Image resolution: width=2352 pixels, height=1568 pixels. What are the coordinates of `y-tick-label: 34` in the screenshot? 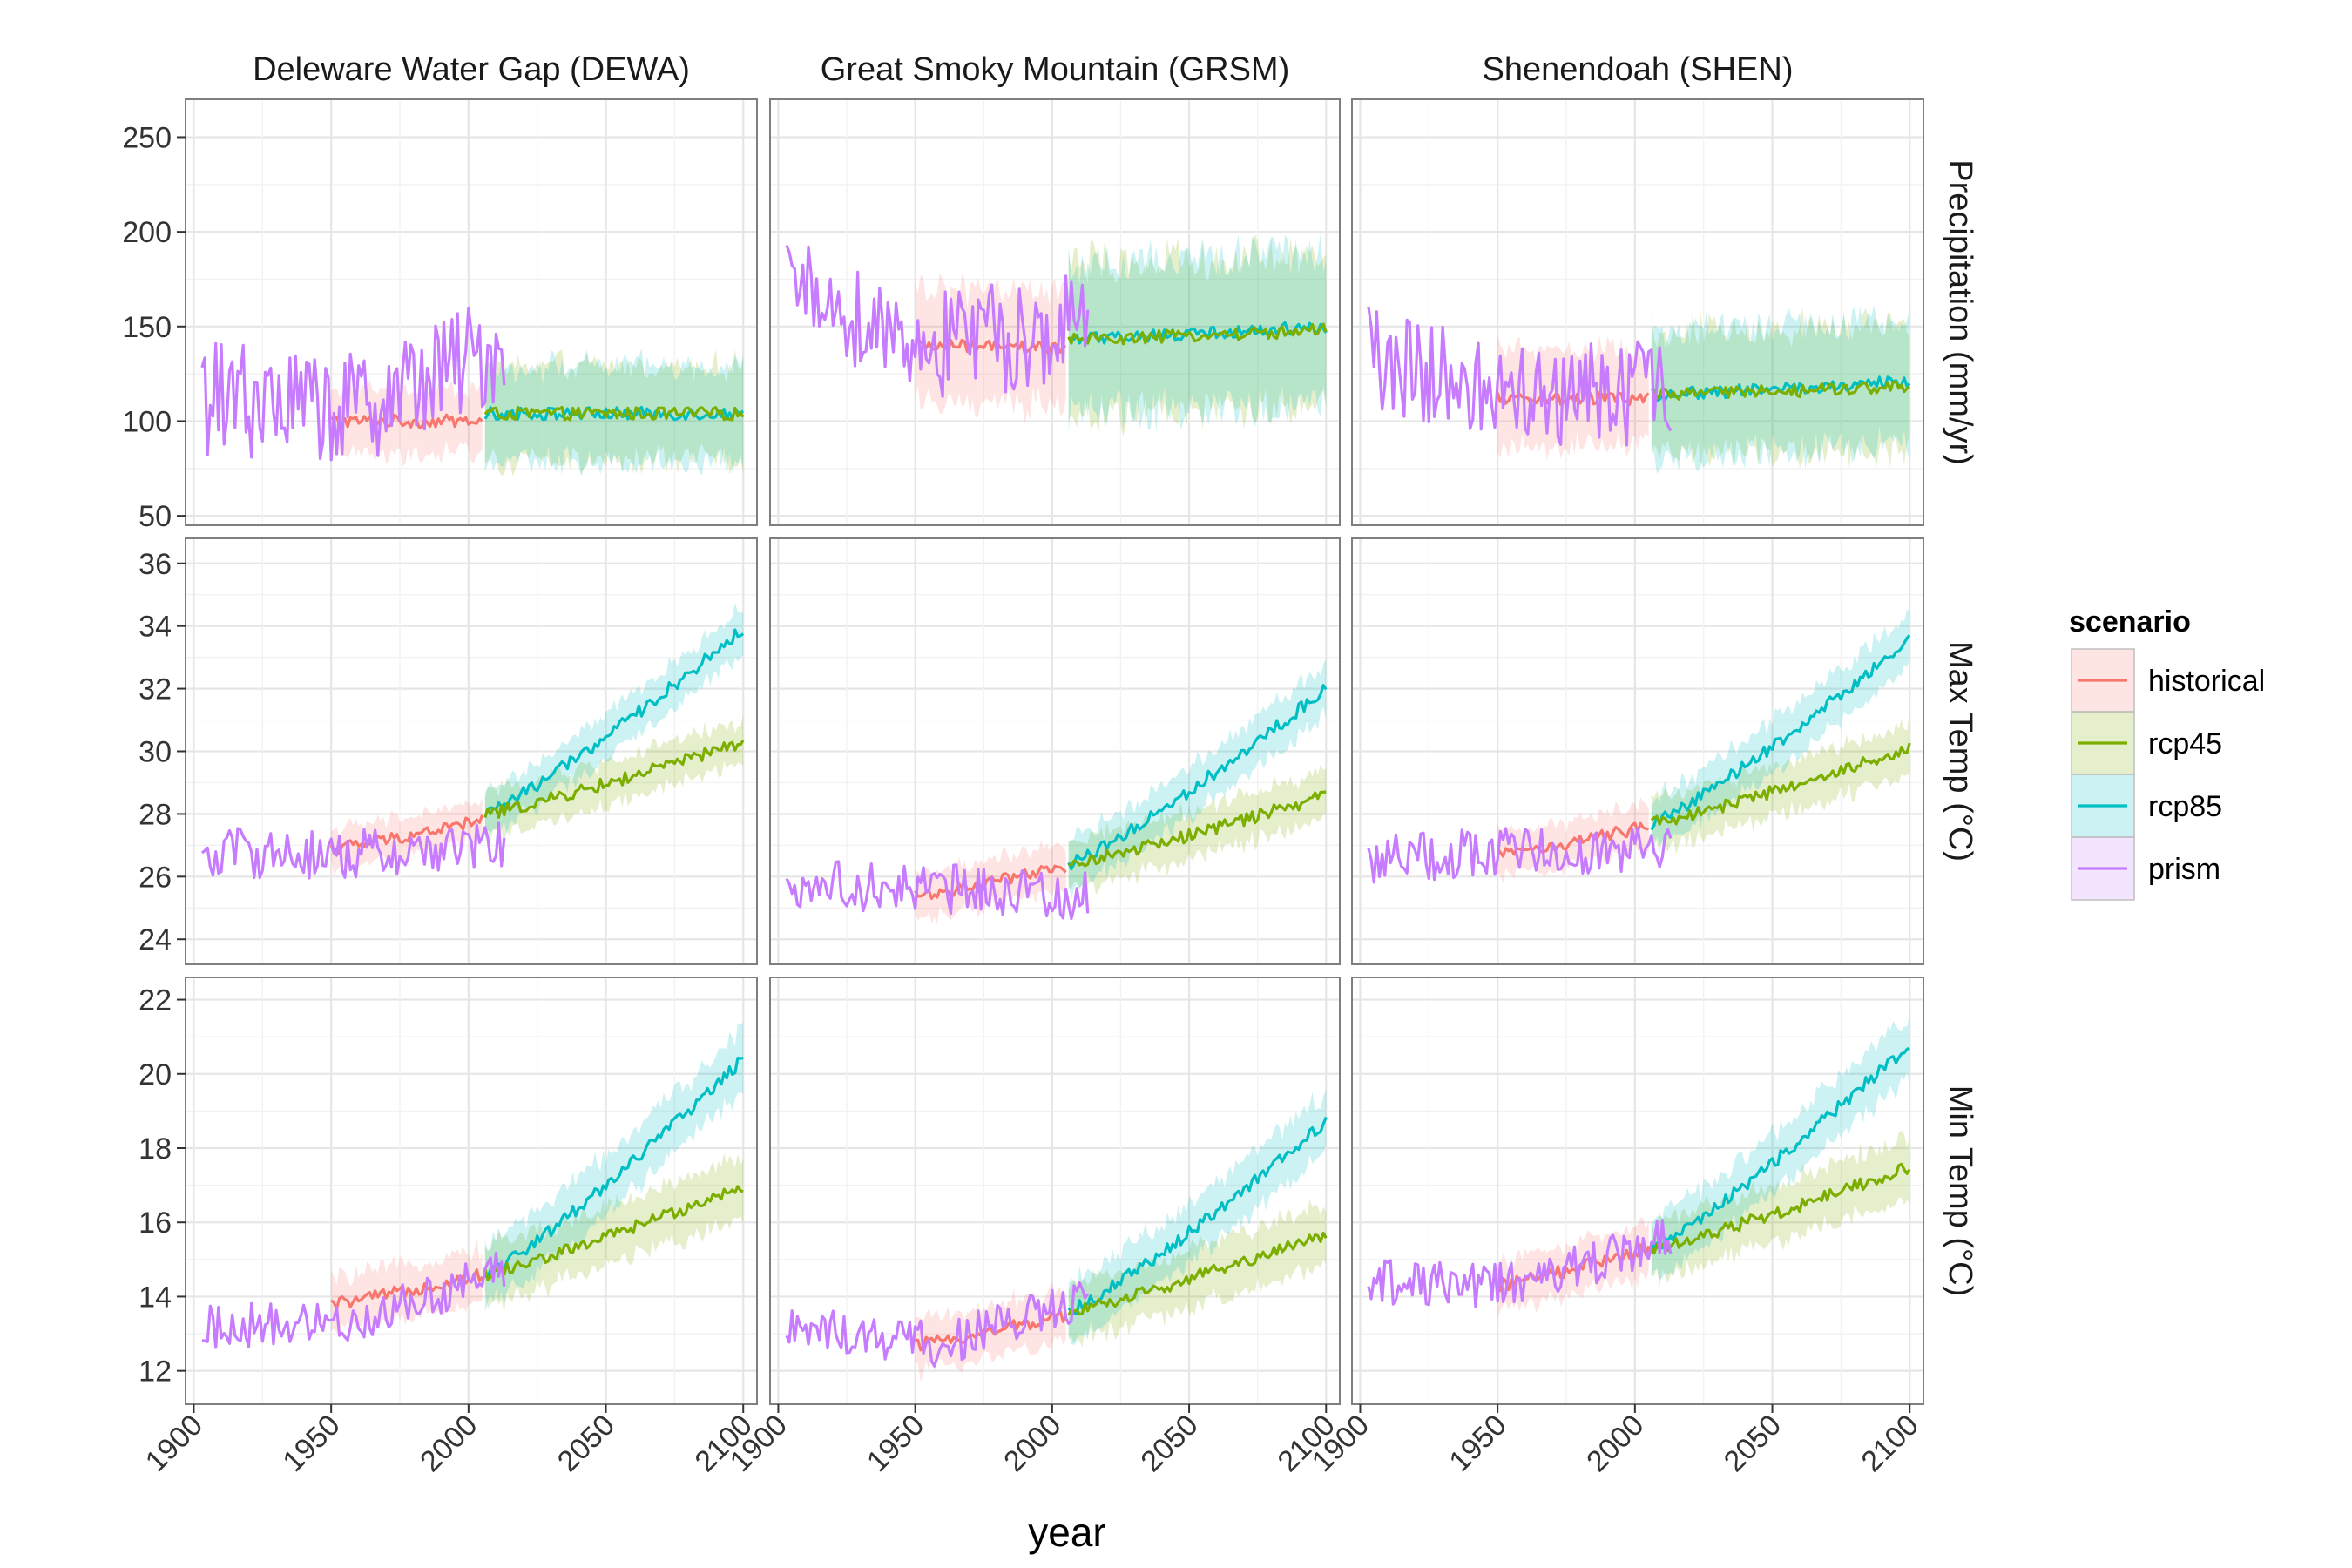 It's located at (155, 628).